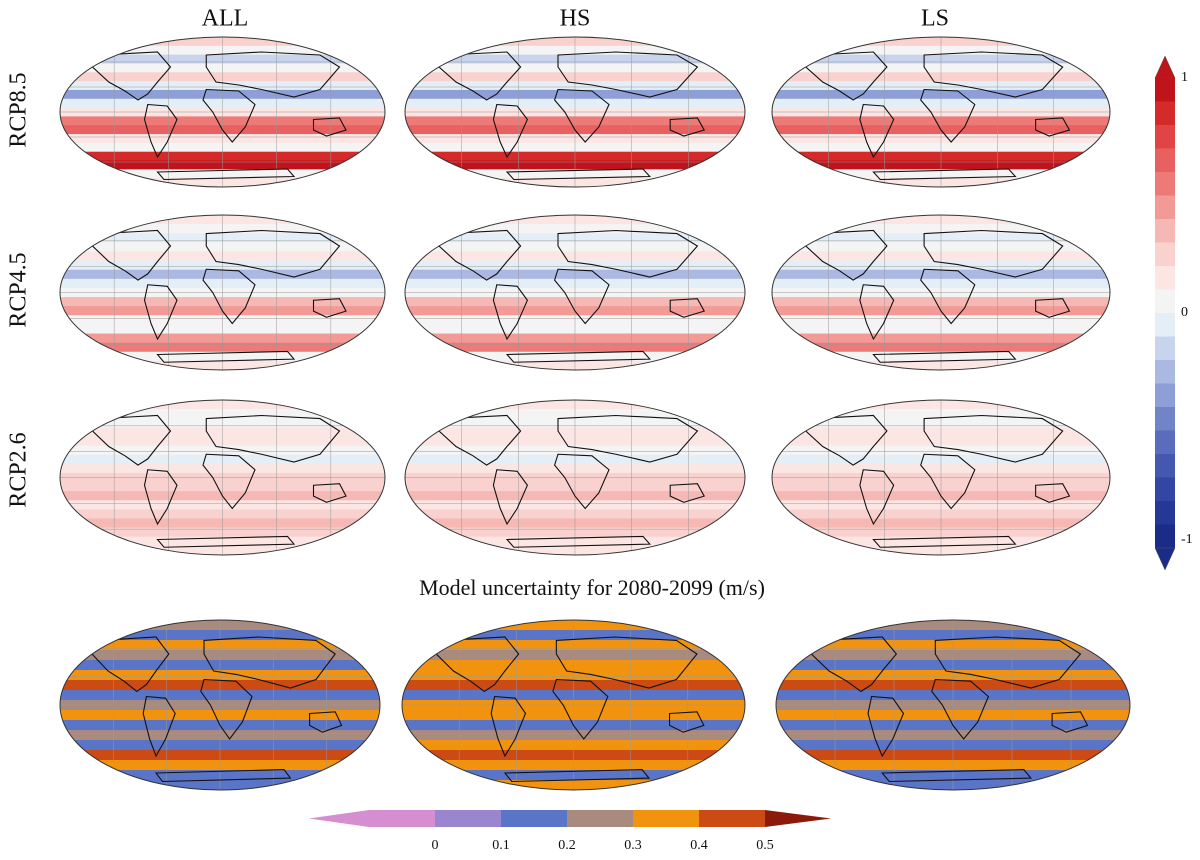  I want to click on row-label: RCP2.6, so click(19, 469).